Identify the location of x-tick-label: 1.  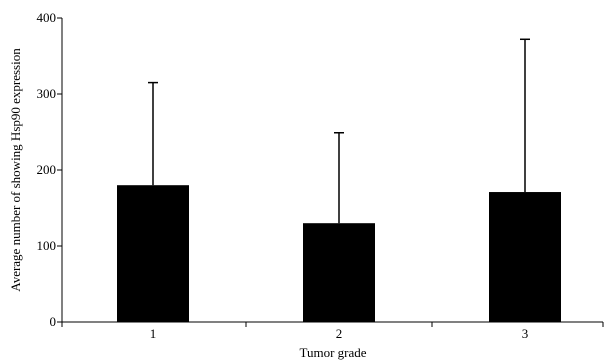
(153, 333).